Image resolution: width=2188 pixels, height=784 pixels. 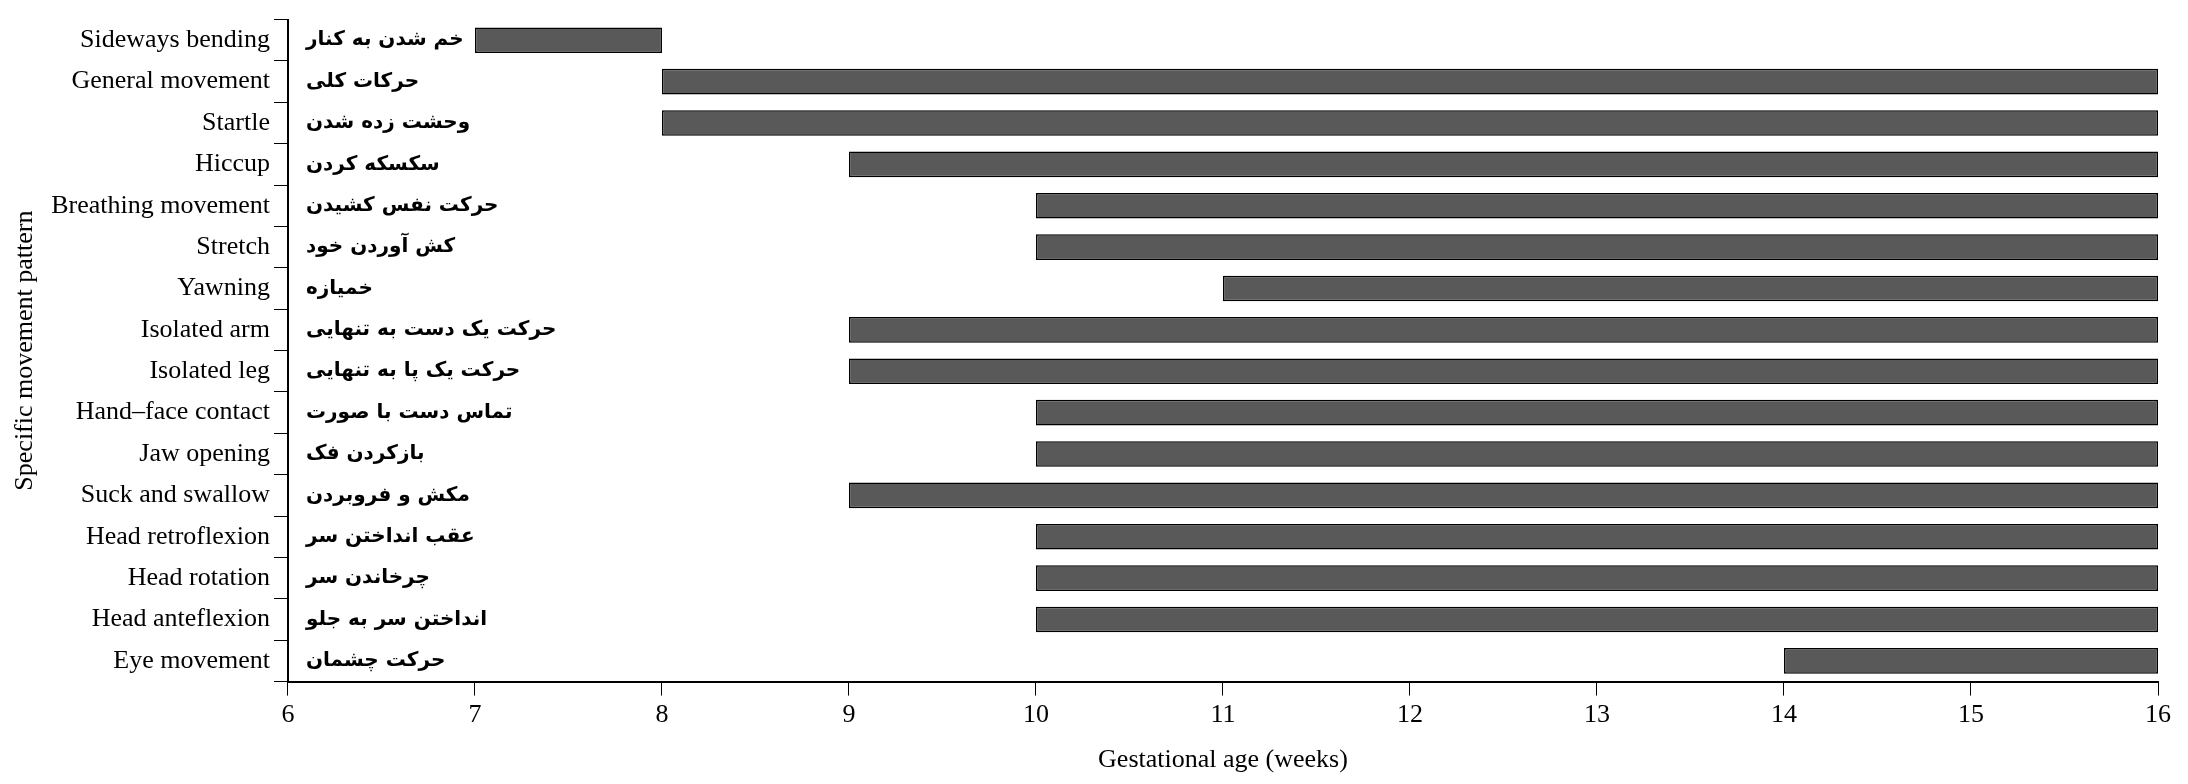 What do you see at coordinates (171, 80) in the screenshot?
I see `y-tick-label: General movement` at bounding box center [171, 80].